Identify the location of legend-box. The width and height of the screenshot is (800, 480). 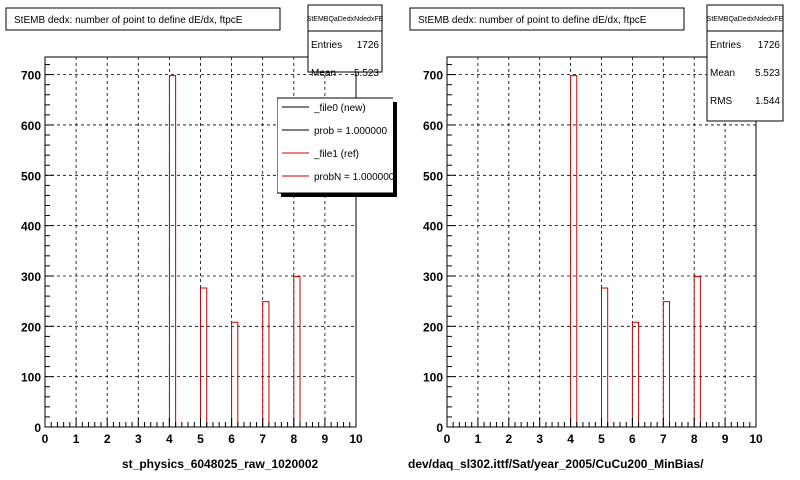
(335, 145).